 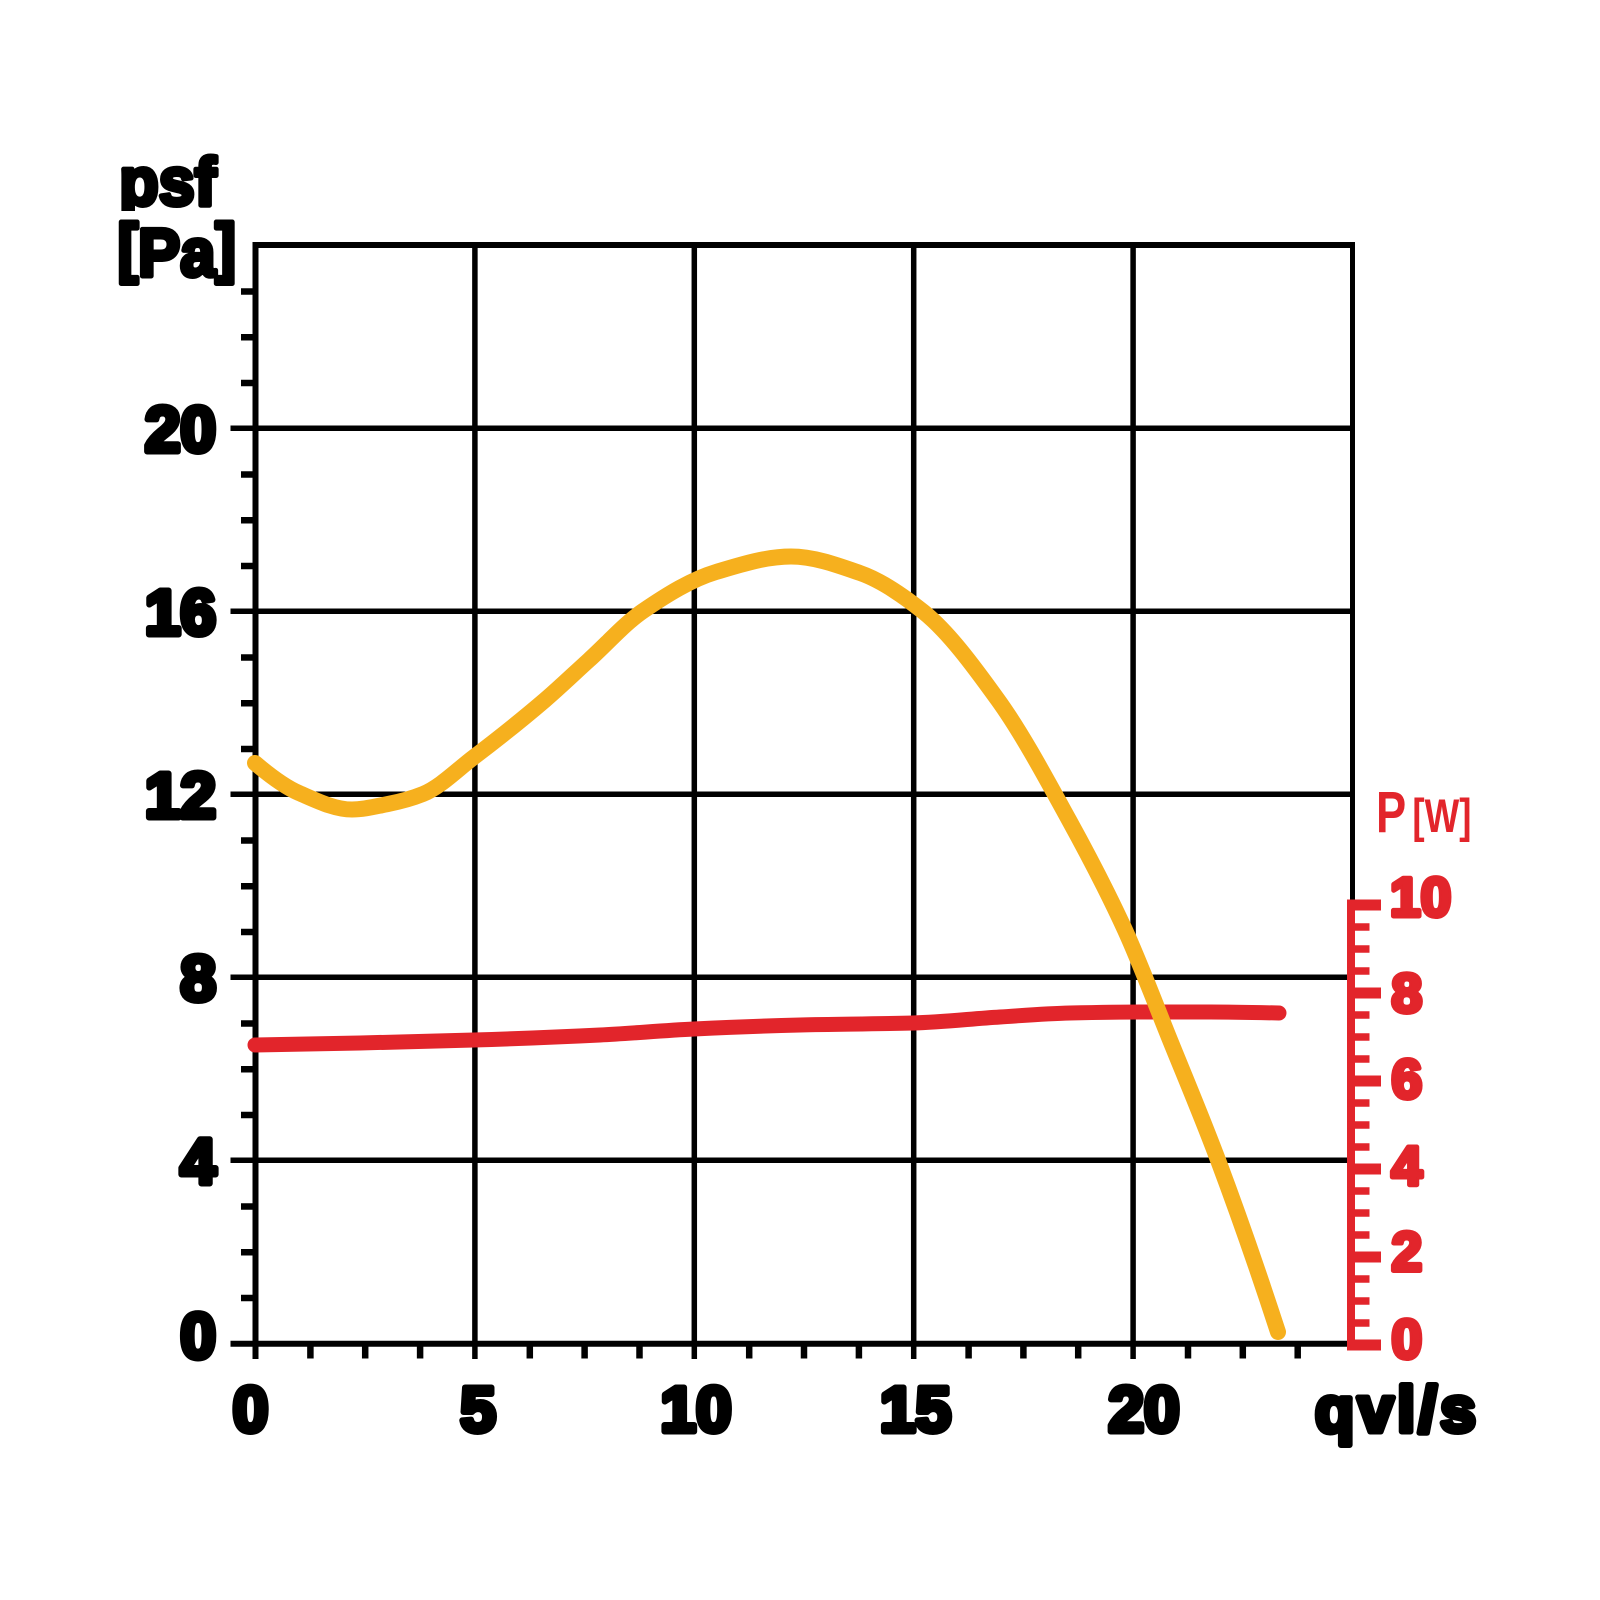 I want to click on svg-text: 6, so click(x=1407, y=1079).